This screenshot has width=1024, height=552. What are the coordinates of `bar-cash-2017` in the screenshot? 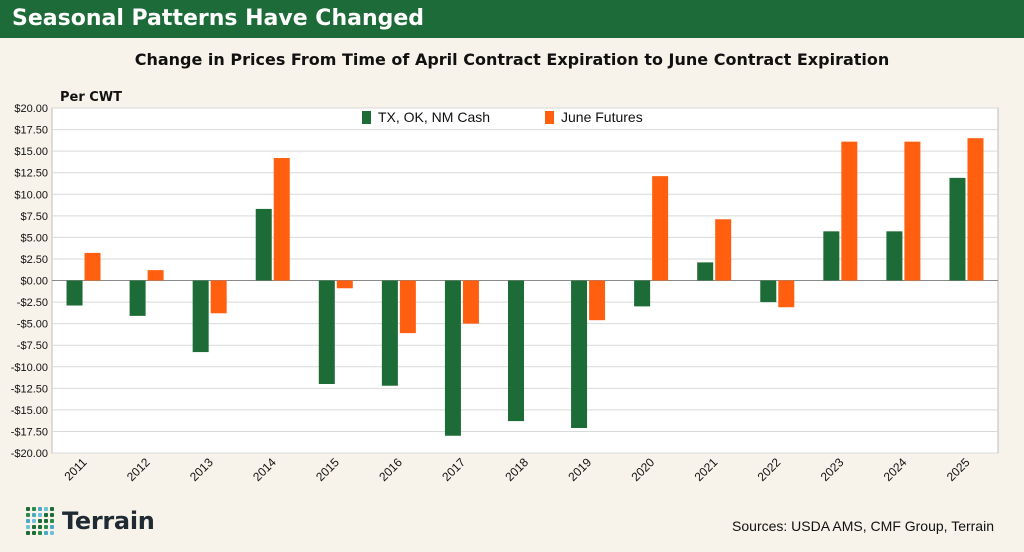 It's located at (452, 358).